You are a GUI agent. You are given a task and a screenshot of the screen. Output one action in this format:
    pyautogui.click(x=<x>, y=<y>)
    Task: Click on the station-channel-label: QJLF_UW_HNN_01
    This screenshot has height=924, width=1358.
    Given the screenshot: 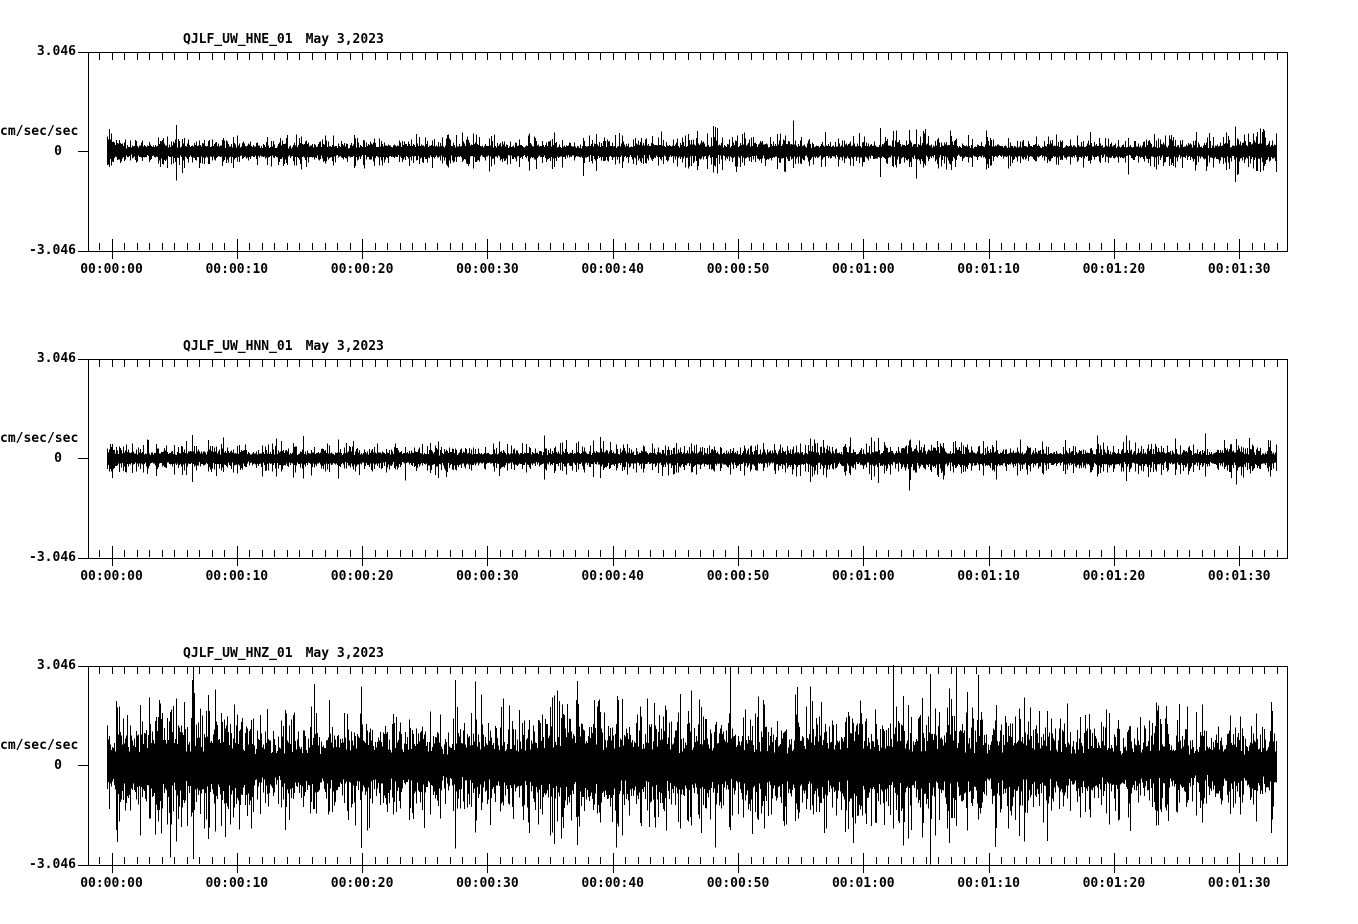 What is the action you would take?
    pyautogui.click(x=238, y=346)
    